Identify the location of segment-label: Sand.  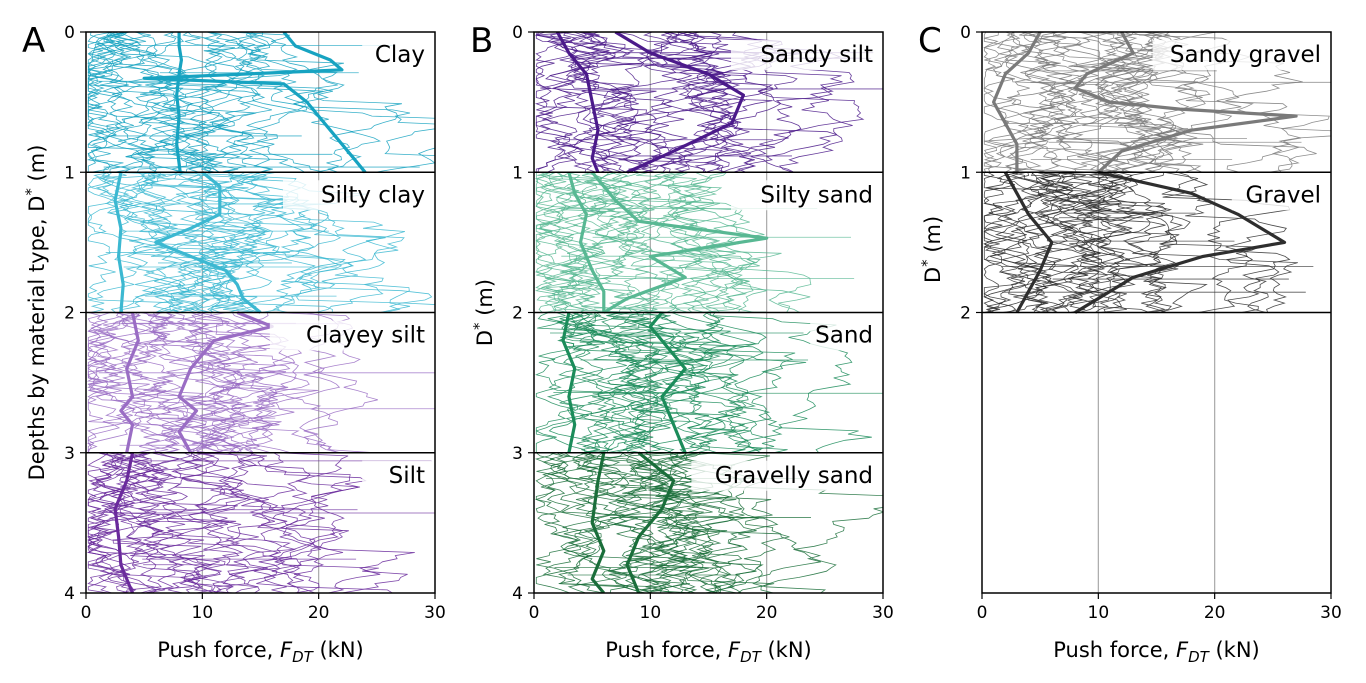
(844, 336).